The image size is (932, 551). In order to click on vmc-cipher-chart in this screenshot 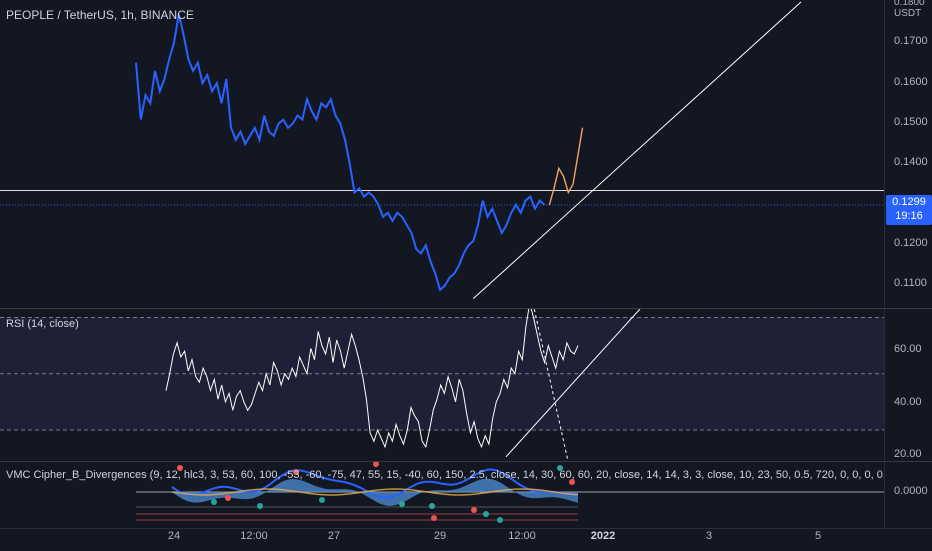, I will do `click(466, 495)`.